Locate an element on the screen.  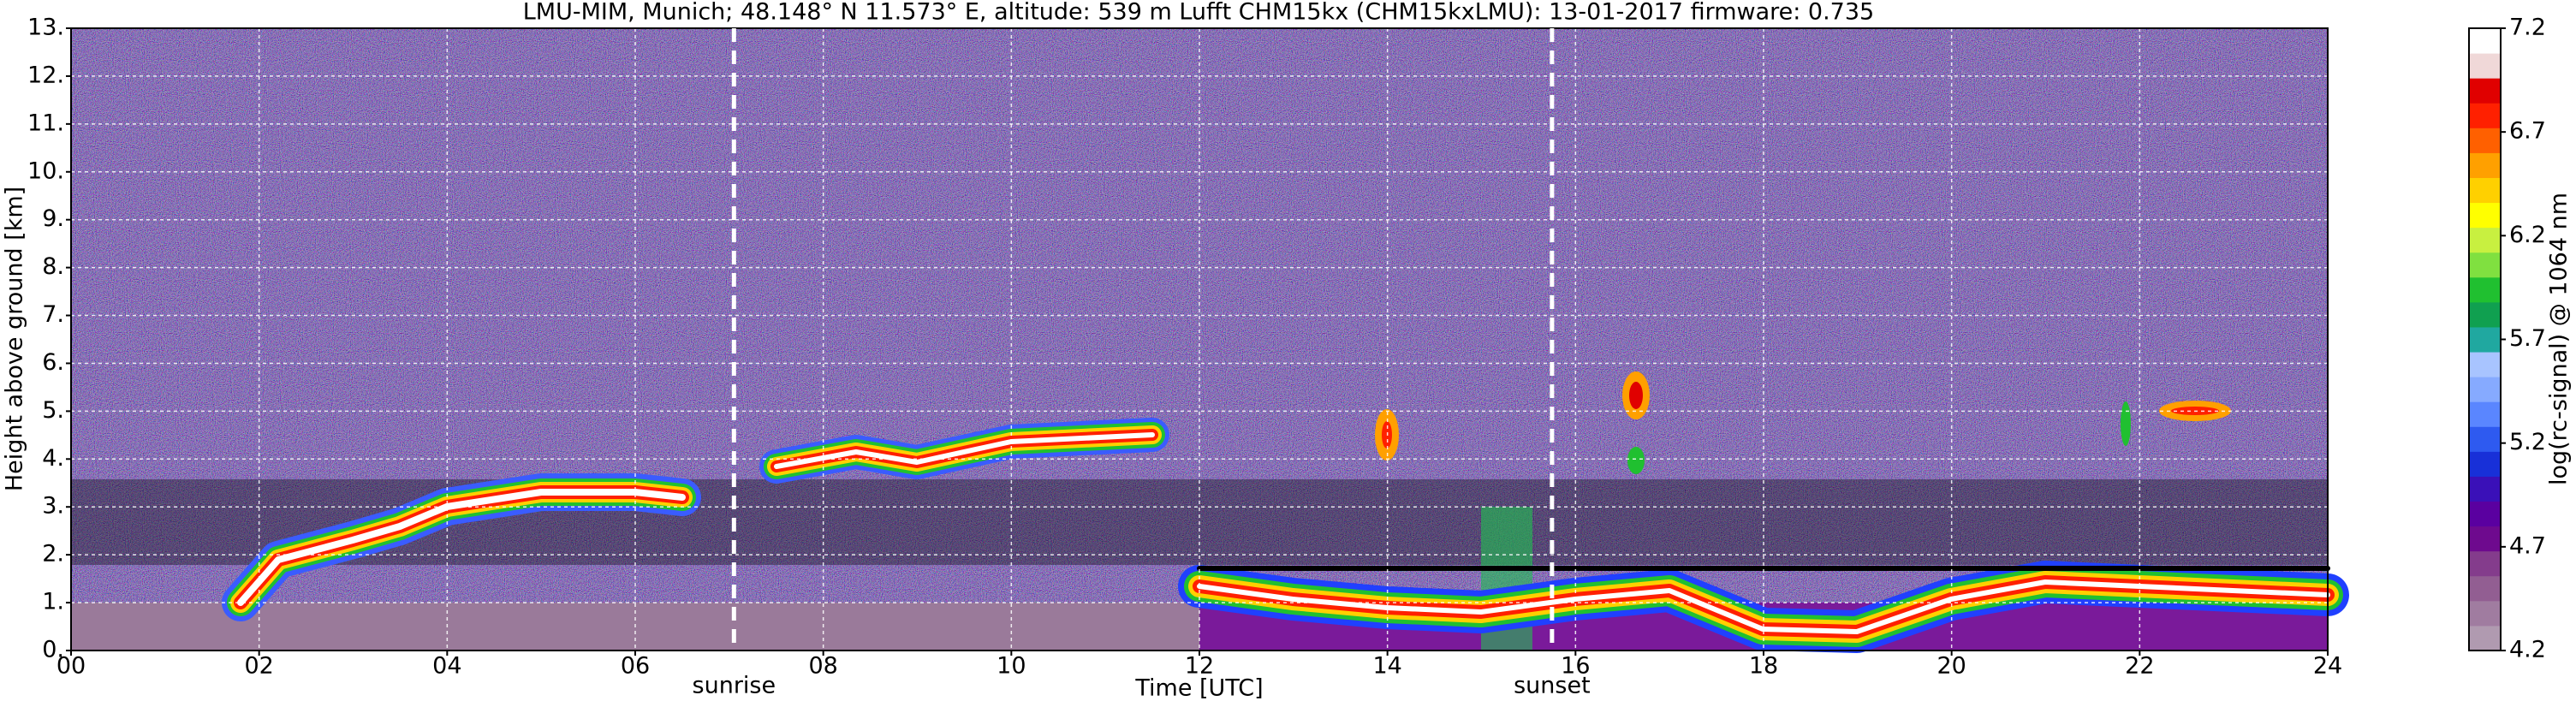
y-tick-label: 12. is located at coordinates (45, 75).